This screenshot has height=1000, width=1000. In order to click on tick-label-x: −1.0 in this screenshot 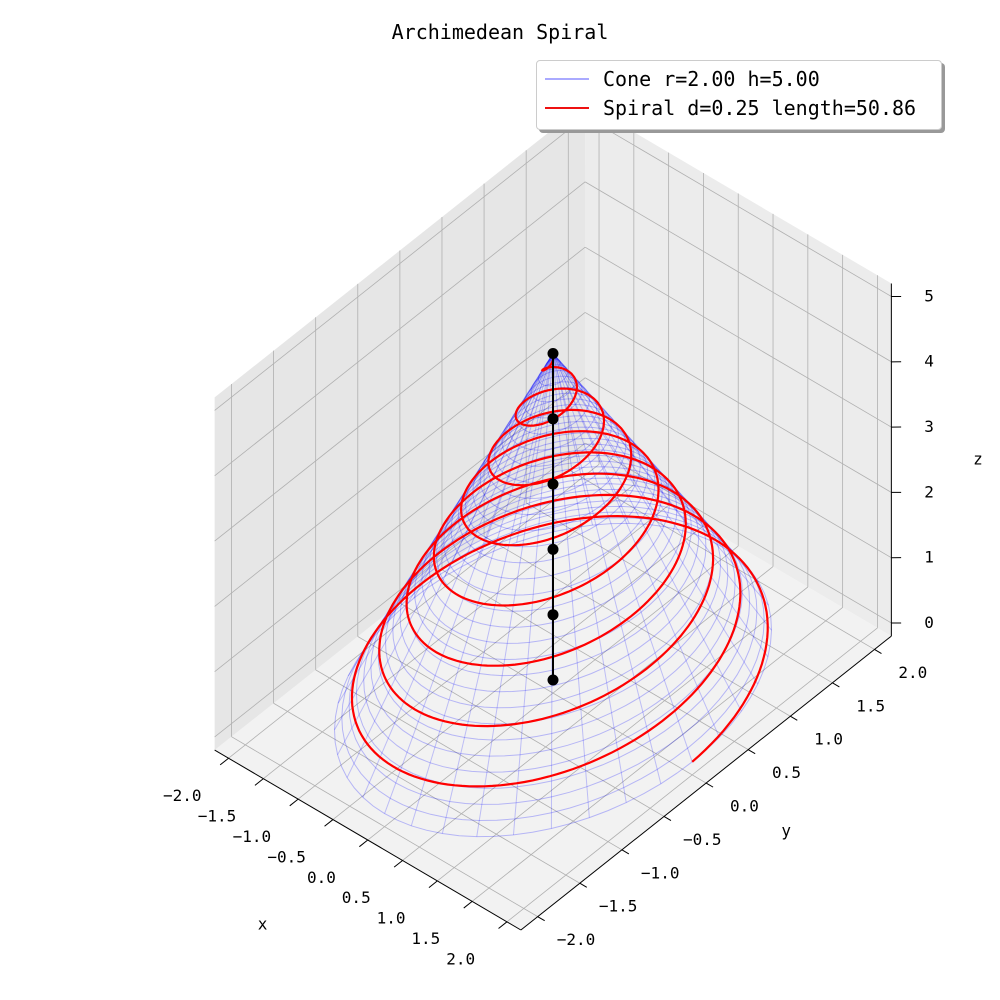, I will do `click(252, 836)`.